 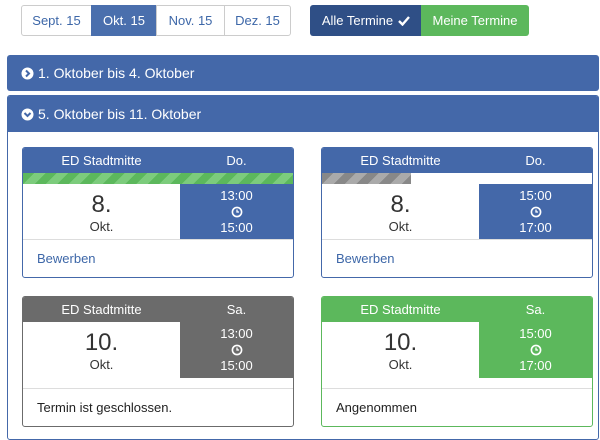 What do you see at coordinates (124, 20) in the screenshot?
I see `tab-active: Okt. 15` at bounding box center [124, 20].